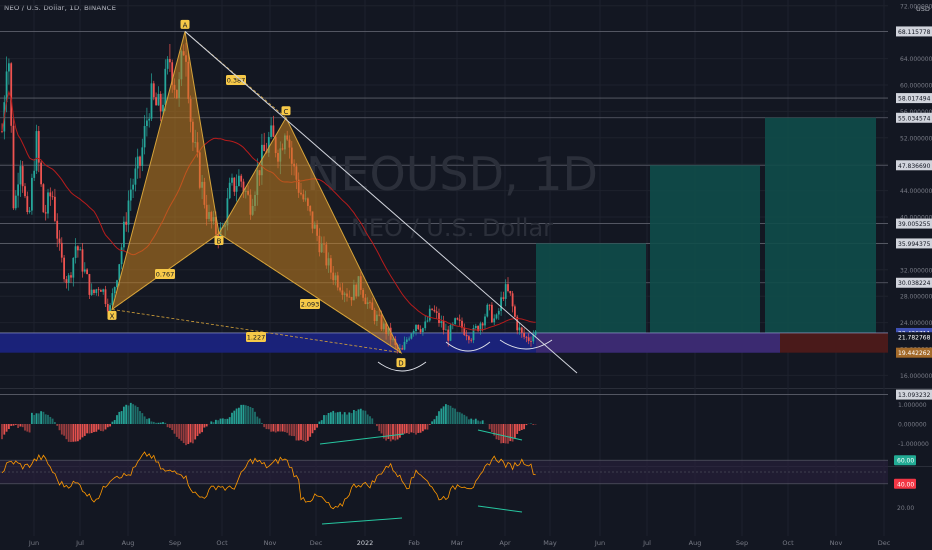  What do you see at coordinates (269, 424) in the screenshot?
I see `oscillator-histogram` at bounding box center [269, 424].